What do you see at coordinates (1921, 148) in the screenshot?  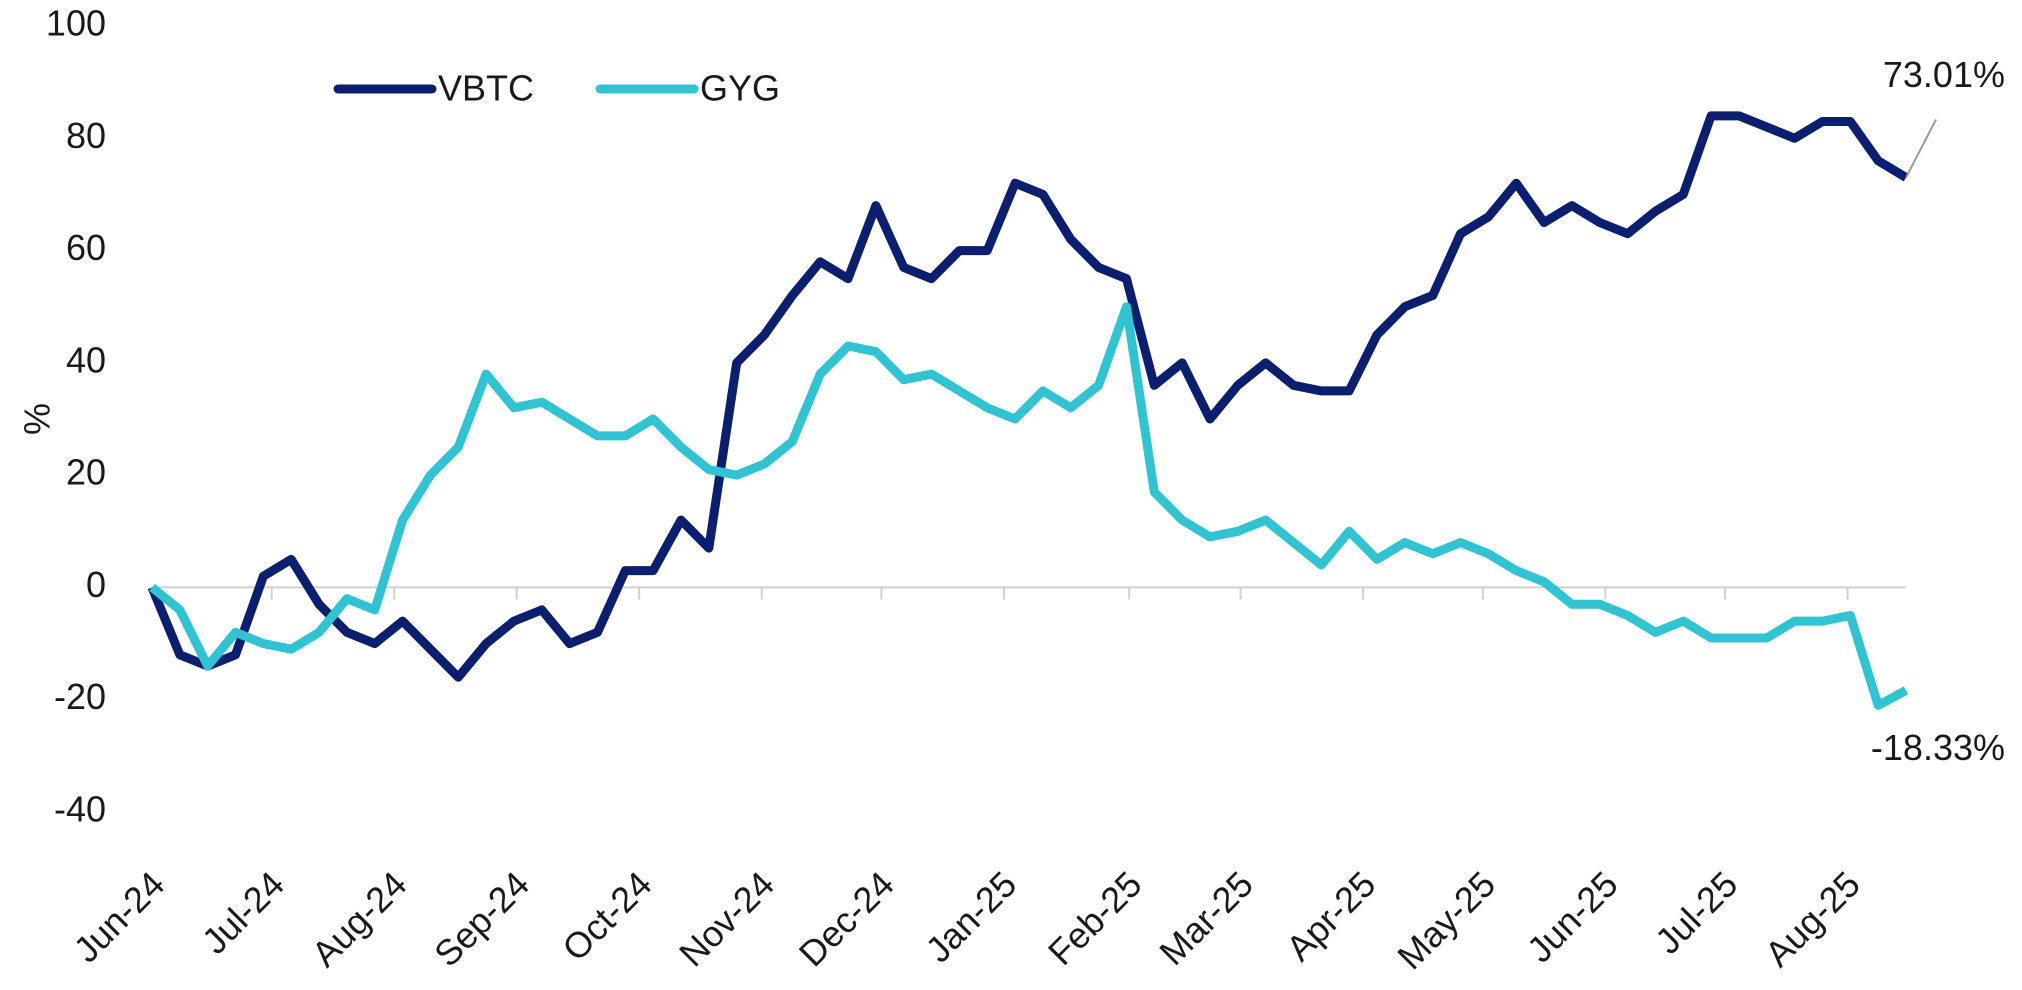 I see `leader-line` at bounding box center [1921, 148].